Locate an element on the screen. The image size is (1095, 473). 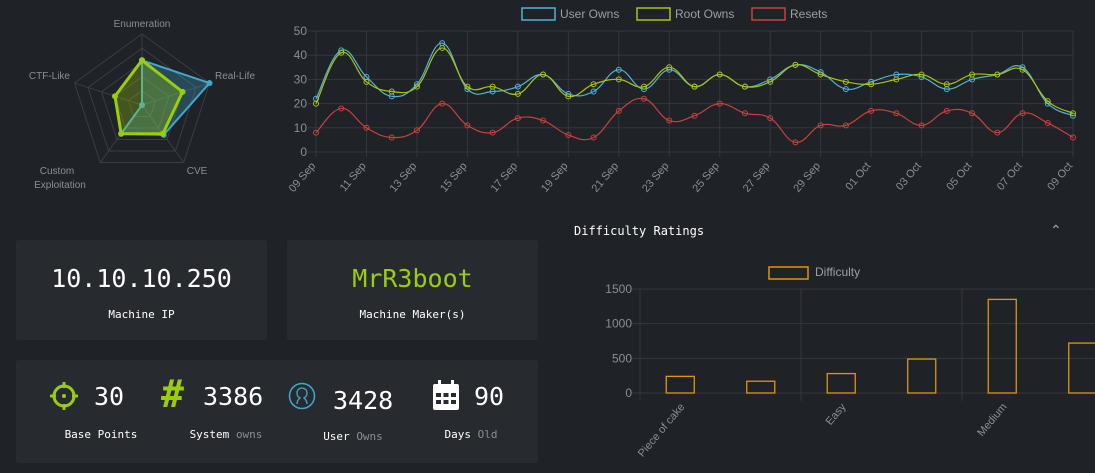
stat-base-points: 30 Base Points is located at coordinates (101, 411).